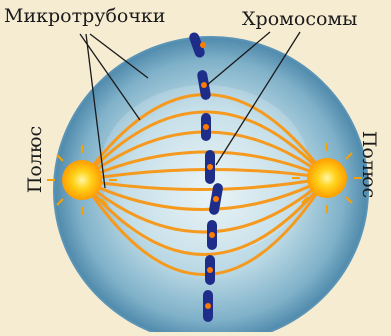 Image resolution: width=391 pixels, height=336 pixels. Describe the element at coordinates (82, 180) in the screenshot. I see `pole-left` at that location.